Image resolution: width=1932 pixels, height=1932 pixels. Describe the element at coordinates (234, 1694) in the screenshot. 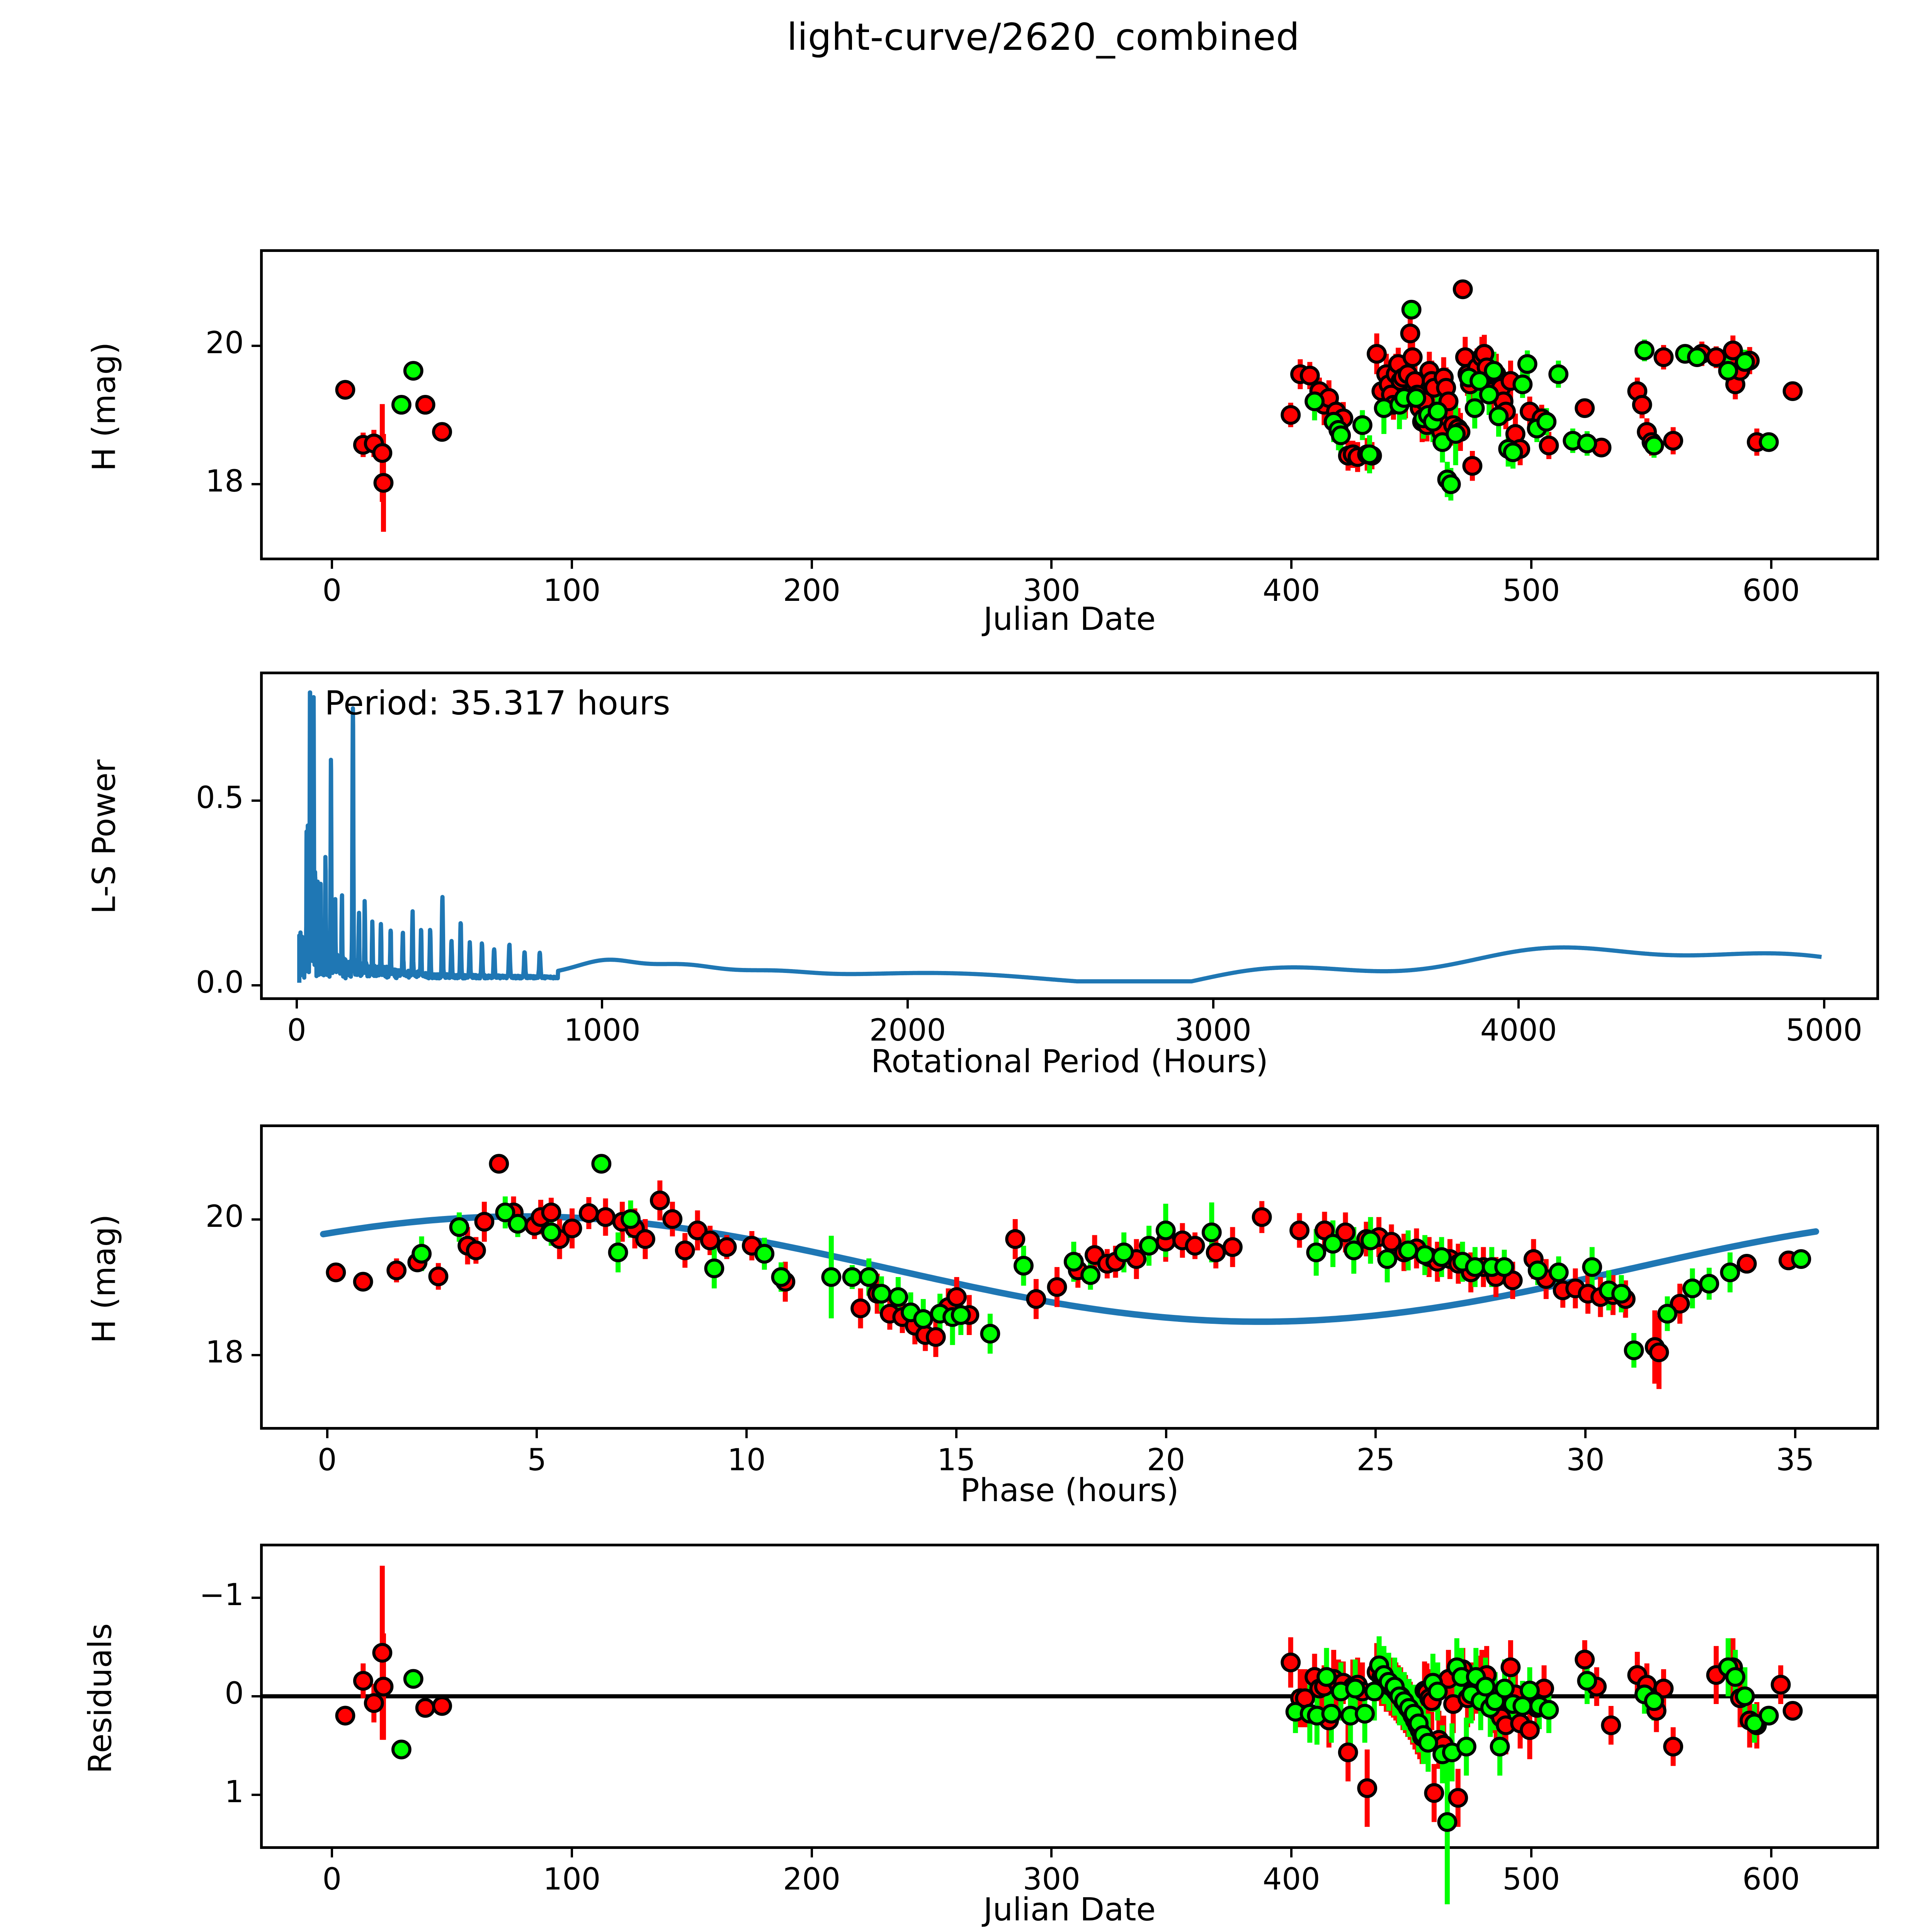

I see `y-tick-label: 0` at that location.